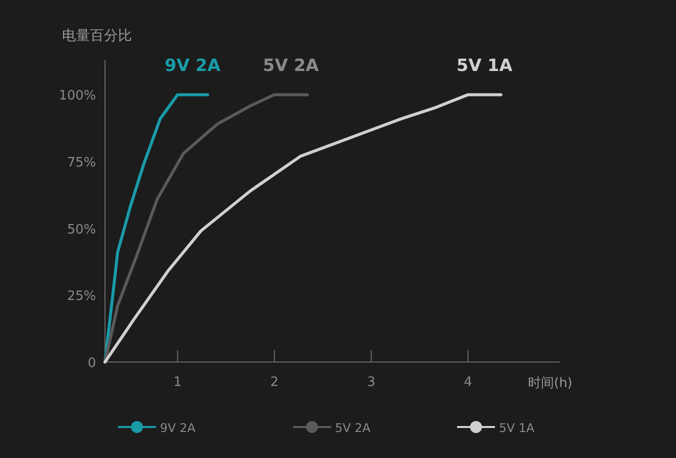  Describe the element at coordinates (192, 66) in the screenshot. I see `text: 9V 2A` at that location.